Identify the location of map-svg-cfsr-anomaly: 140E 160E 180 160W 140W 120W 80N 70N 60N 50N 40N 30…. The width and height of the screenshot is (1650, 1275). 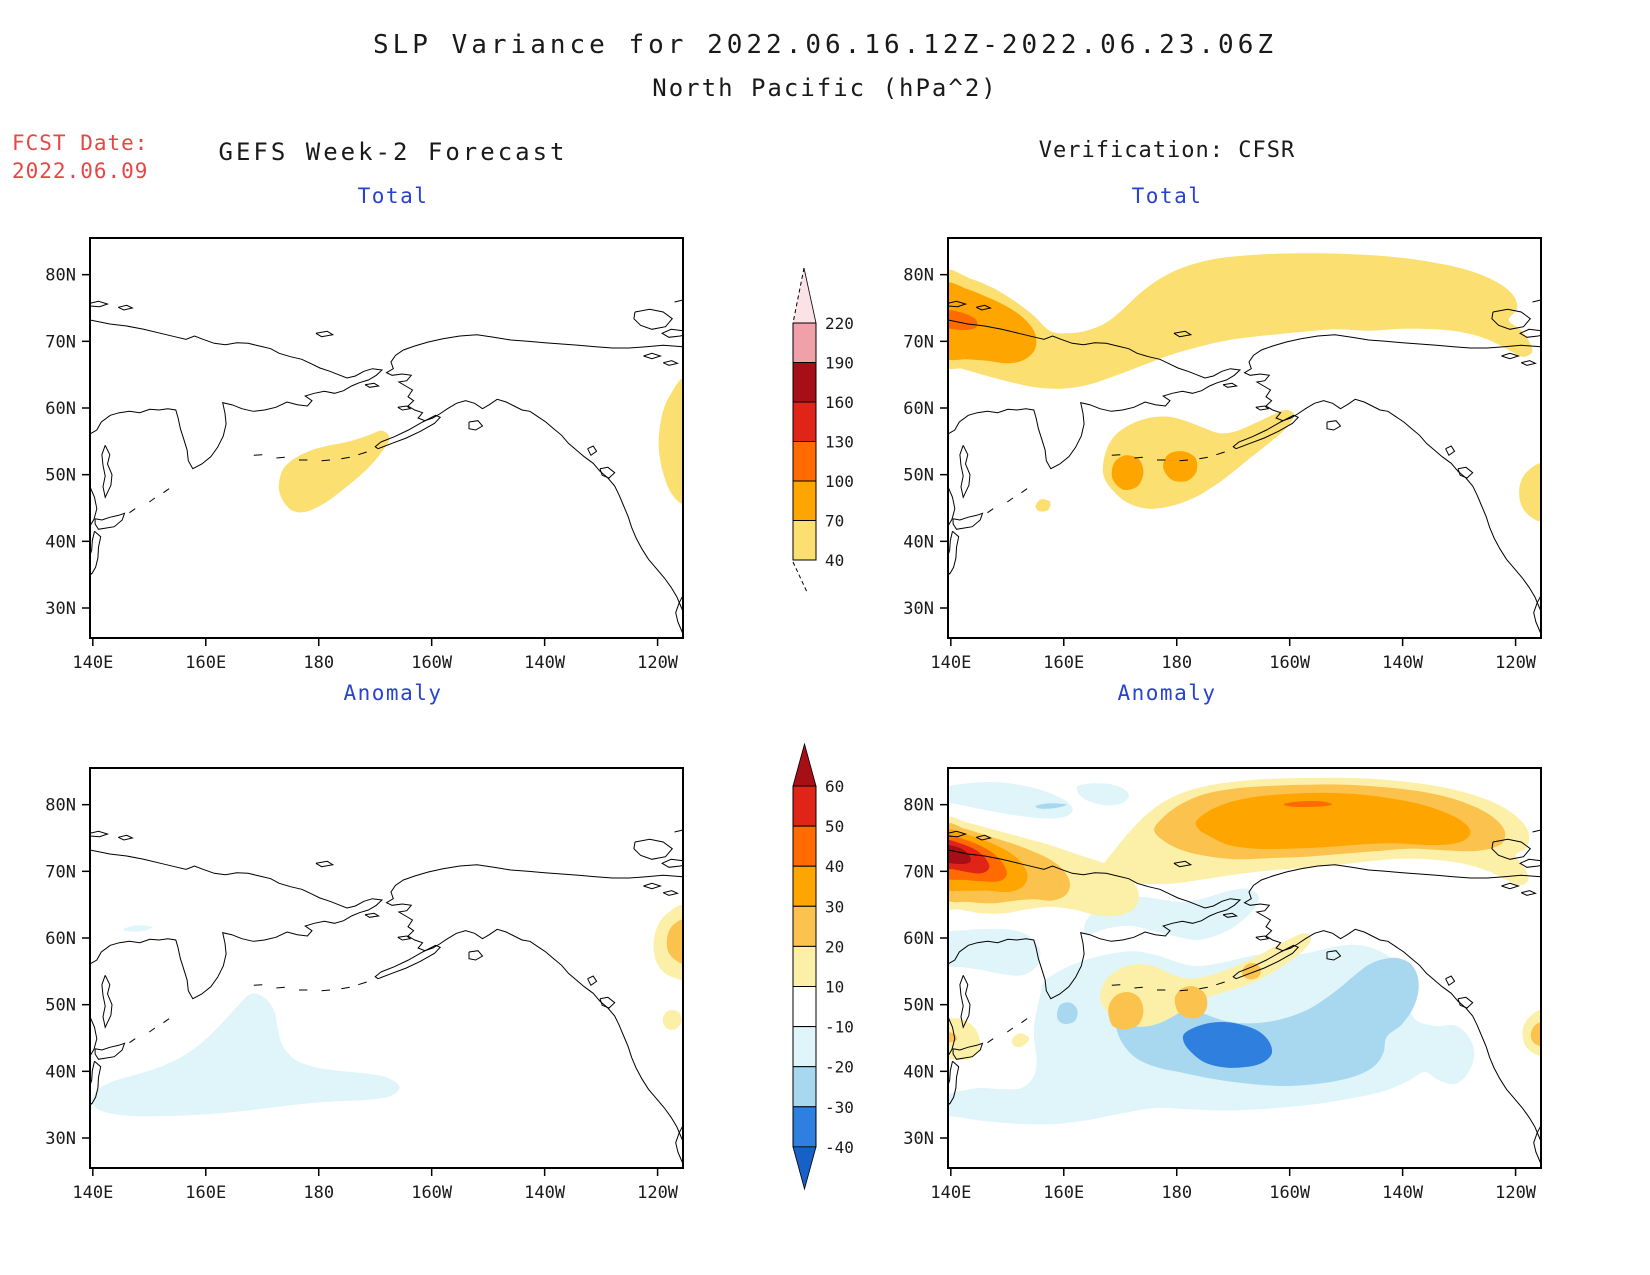
(1222, 985).